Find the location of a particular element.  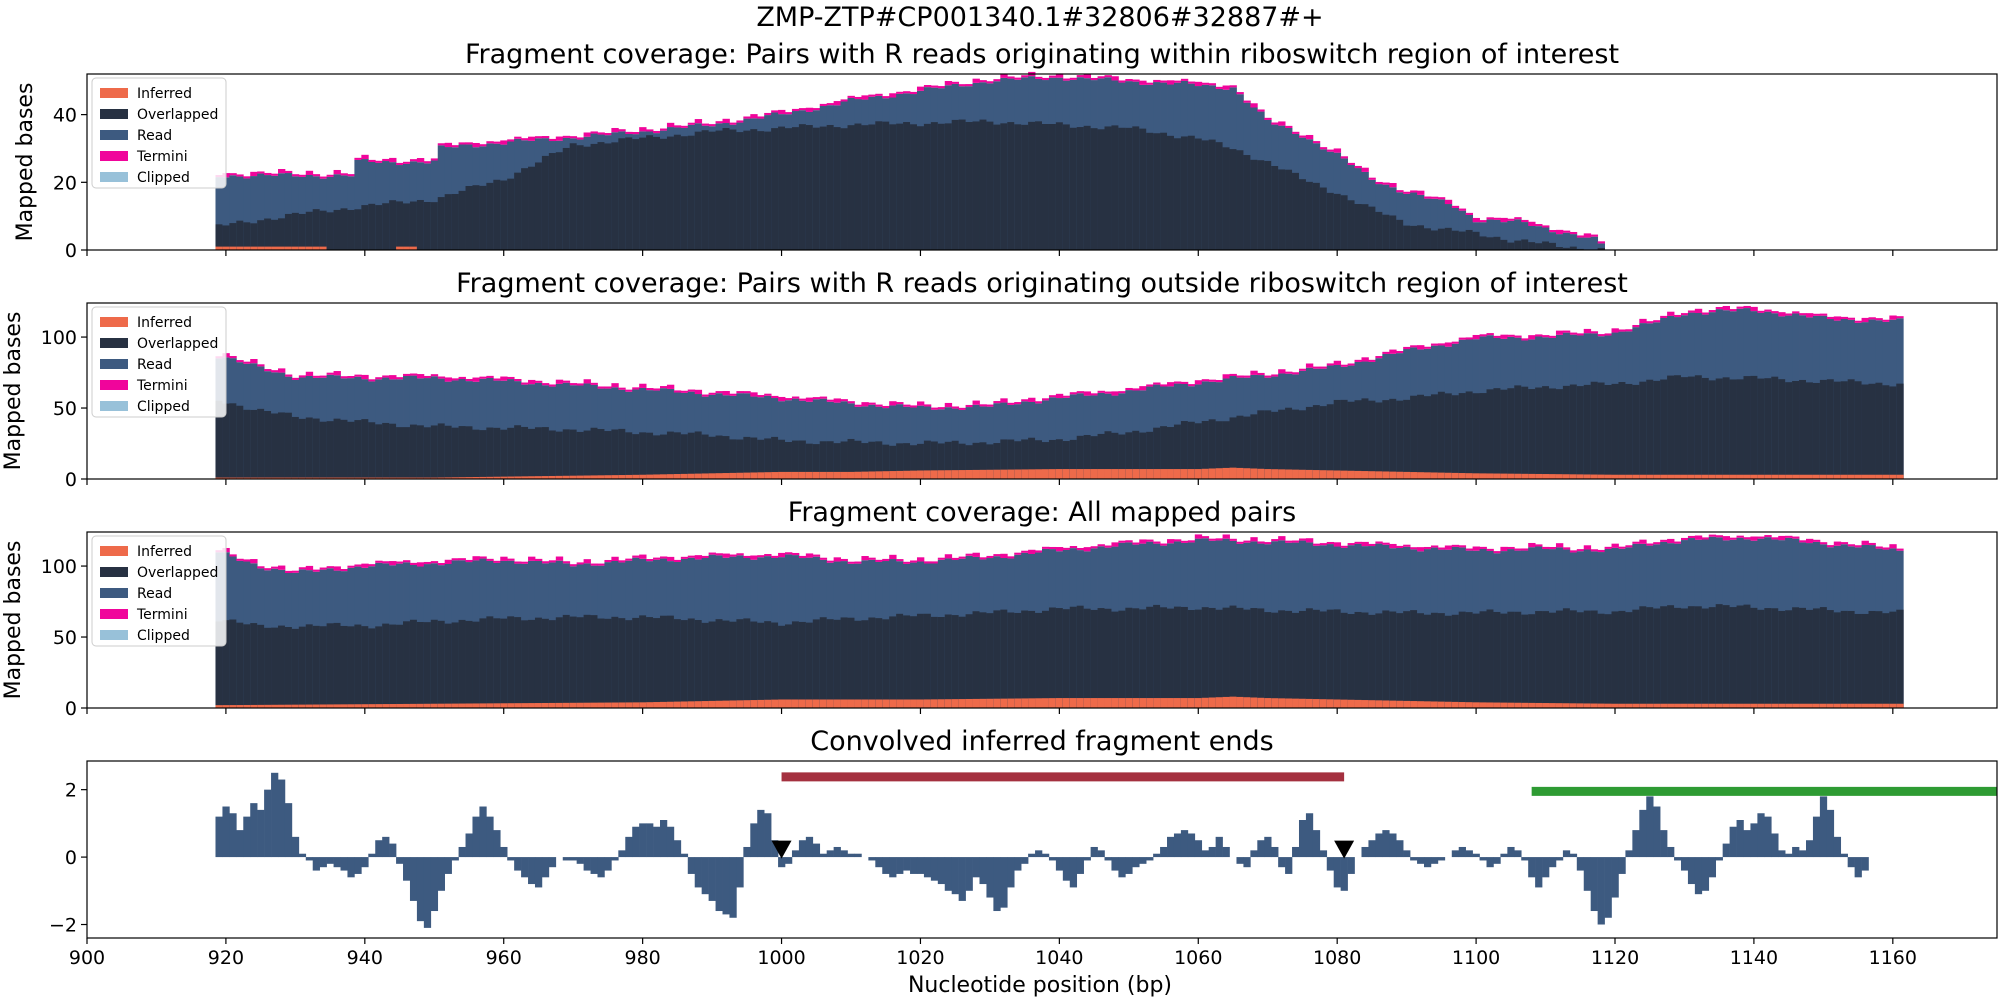

x-tick-label: 980 is located at coordinates (643, 958).